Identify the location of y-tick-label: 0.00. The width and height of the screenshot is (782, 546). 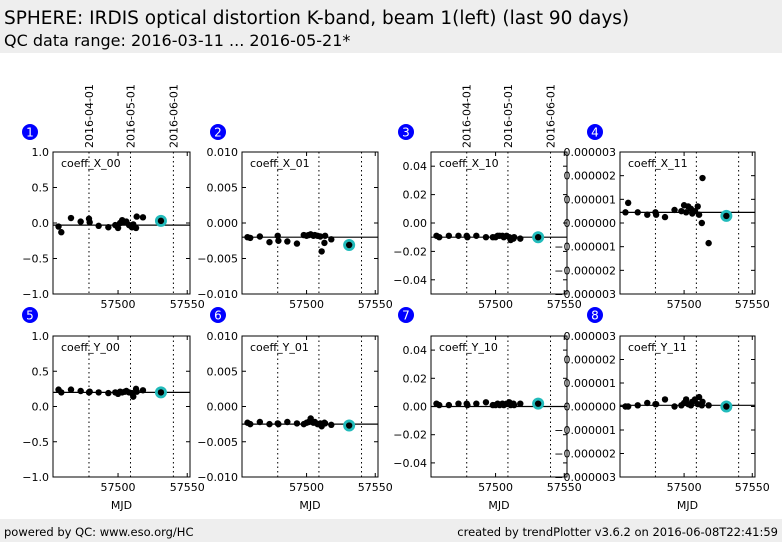
(415, 223).